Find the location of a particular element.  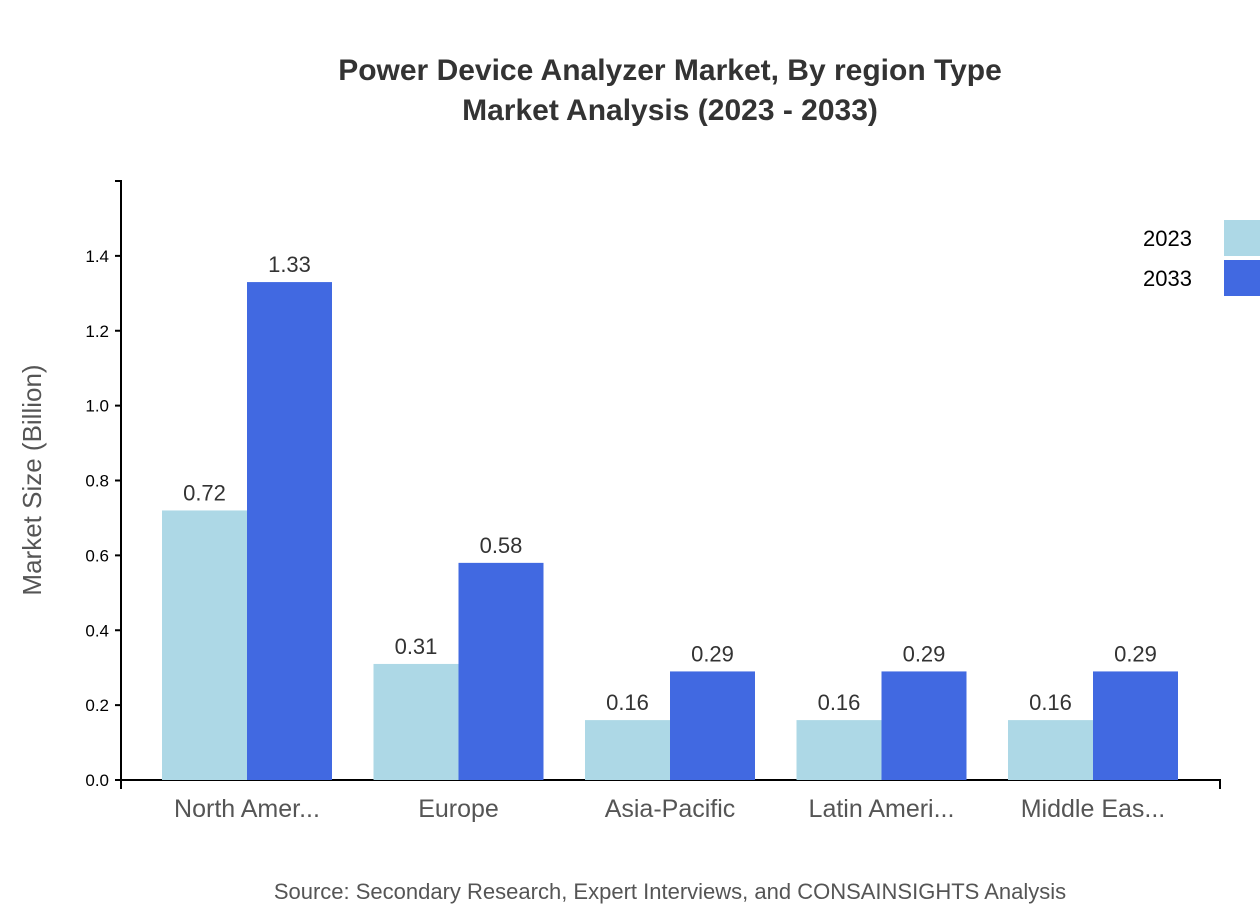

y-tick-label: 1.0 is located at coordinates (97, 406).